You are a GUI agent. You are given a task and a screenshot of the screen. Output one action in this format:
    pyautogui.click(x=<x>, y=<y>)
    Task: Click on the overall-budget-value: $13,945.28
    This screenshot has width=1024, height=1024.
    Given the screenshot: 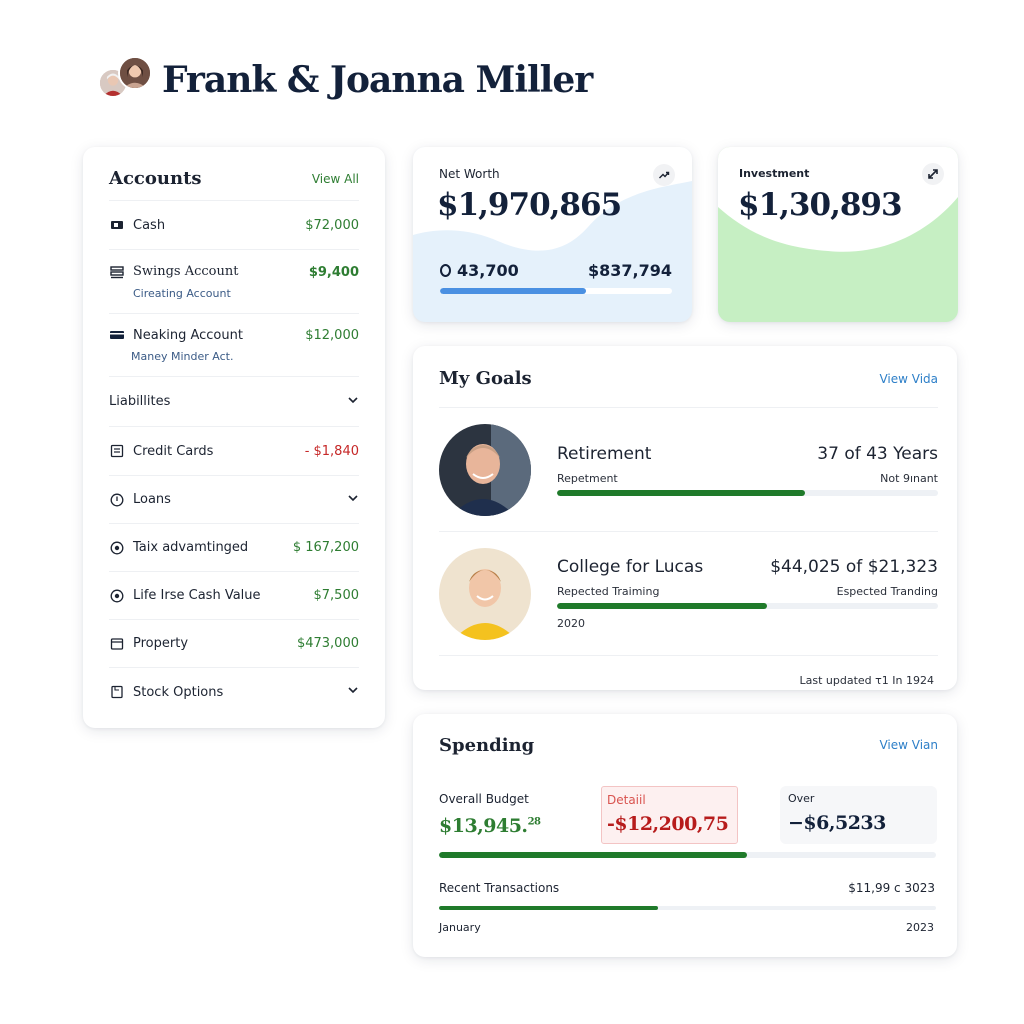 What is the action you would take?
    pyautogui.click(x=520, y=826)
    